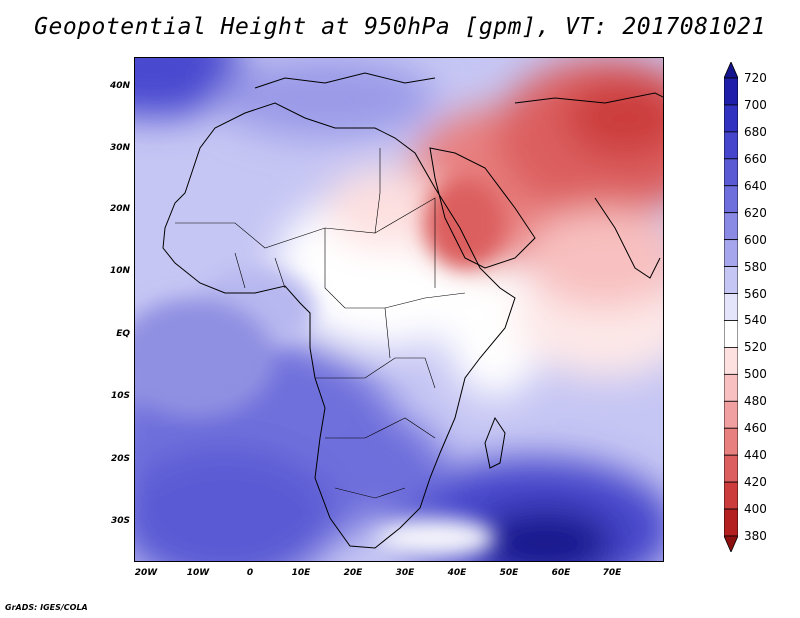 This screenshot has width=800, height=618. I want to click on lon-label-50e: 50E, so click(509, 573).